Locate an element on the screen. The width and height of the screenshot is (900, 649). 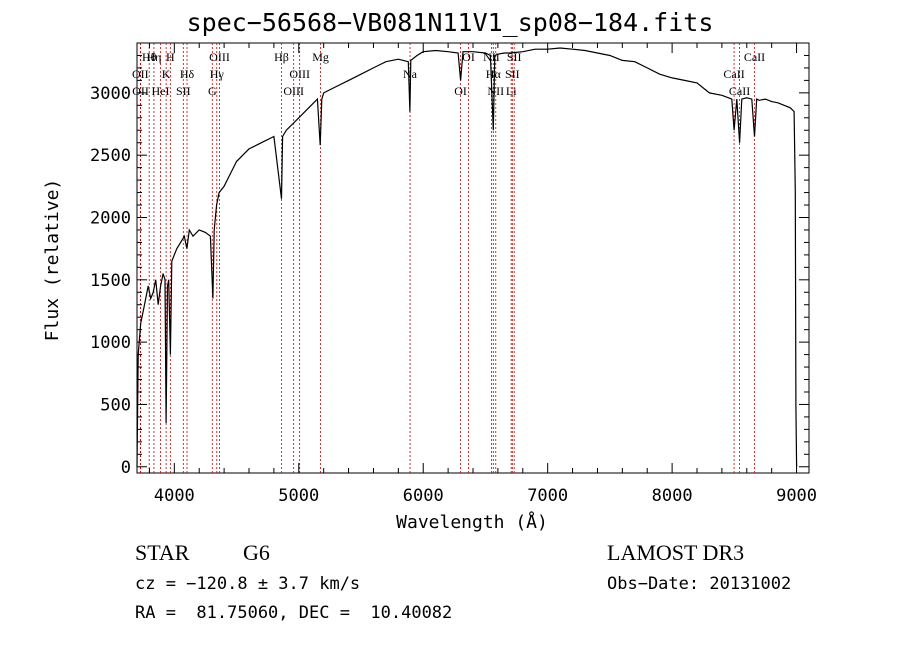
x-tick-label: 6000 is located at coordinates (423, 496).